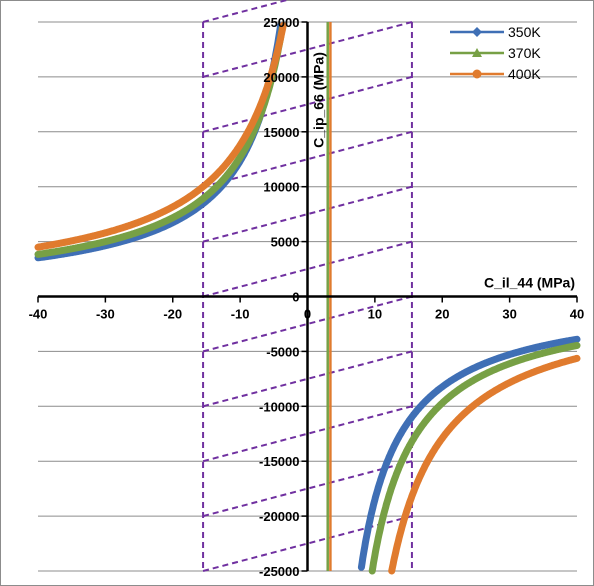 This screenshot has width=594, height=586. What do you see at coordinates (524, 53) in the screenshot?
I see `legend-label-370K: 370K` at bounding box center [524, 53].